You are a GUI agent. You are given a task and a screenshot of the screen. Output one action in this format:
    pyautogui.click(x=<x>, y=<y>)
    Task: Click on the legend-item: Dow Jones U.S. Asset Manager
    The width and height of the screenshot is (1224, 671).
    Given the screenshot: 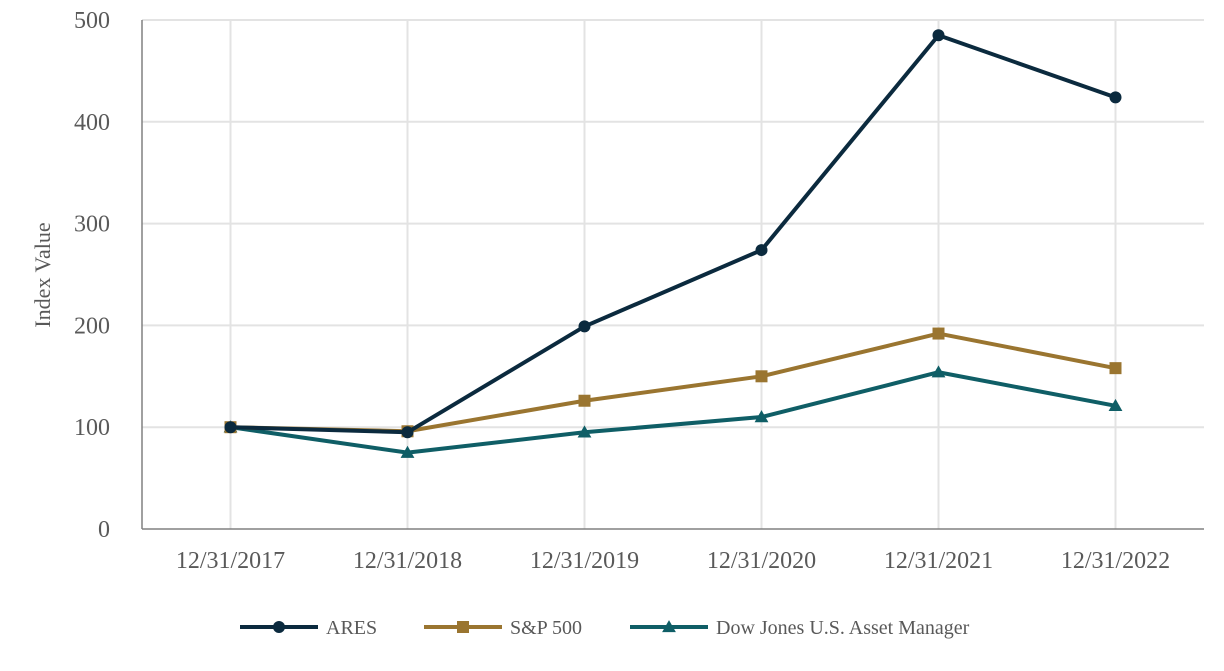 What is the action you would take?
    pyautogui.click(x=800, y=628)
    